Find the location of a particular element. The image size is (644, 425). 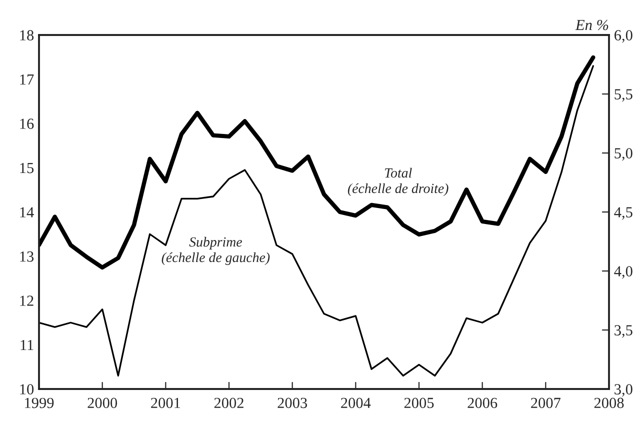

y-tick-label: 17 is located at coordinates (27, 79).